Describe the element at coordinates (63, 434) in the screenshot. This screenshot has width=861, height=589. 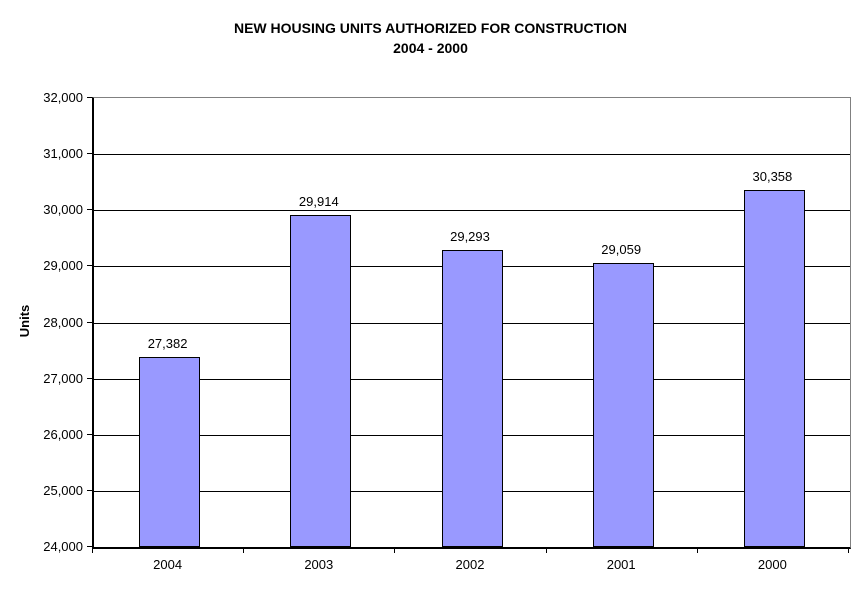
I see `y-tick-label-26000: 26,000` at that location.